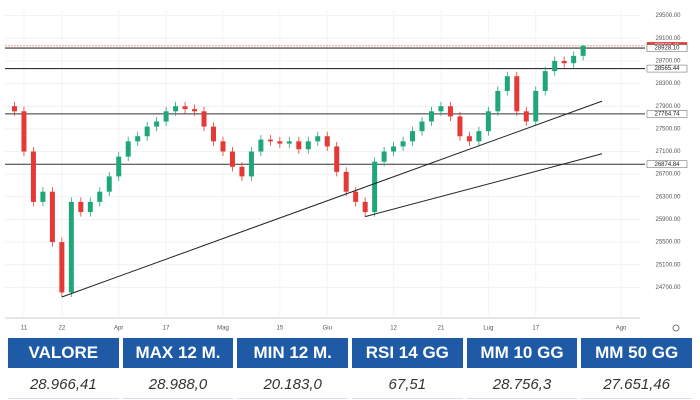 This screenshot has height=400, width=700. What do you see at coordinates (668, 129) in the screenshot?
I see `y-tick-label: 27500.00` at bounding box center [668, 129].